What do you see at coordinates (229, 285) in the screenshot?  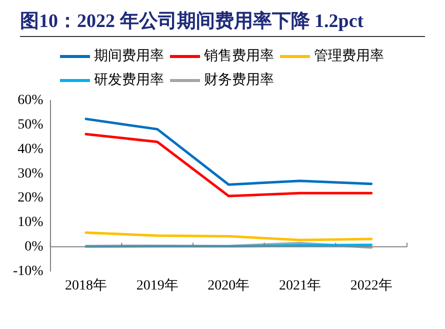 I see `x-tick-label: 2020年` at bounding box center [229, 285].